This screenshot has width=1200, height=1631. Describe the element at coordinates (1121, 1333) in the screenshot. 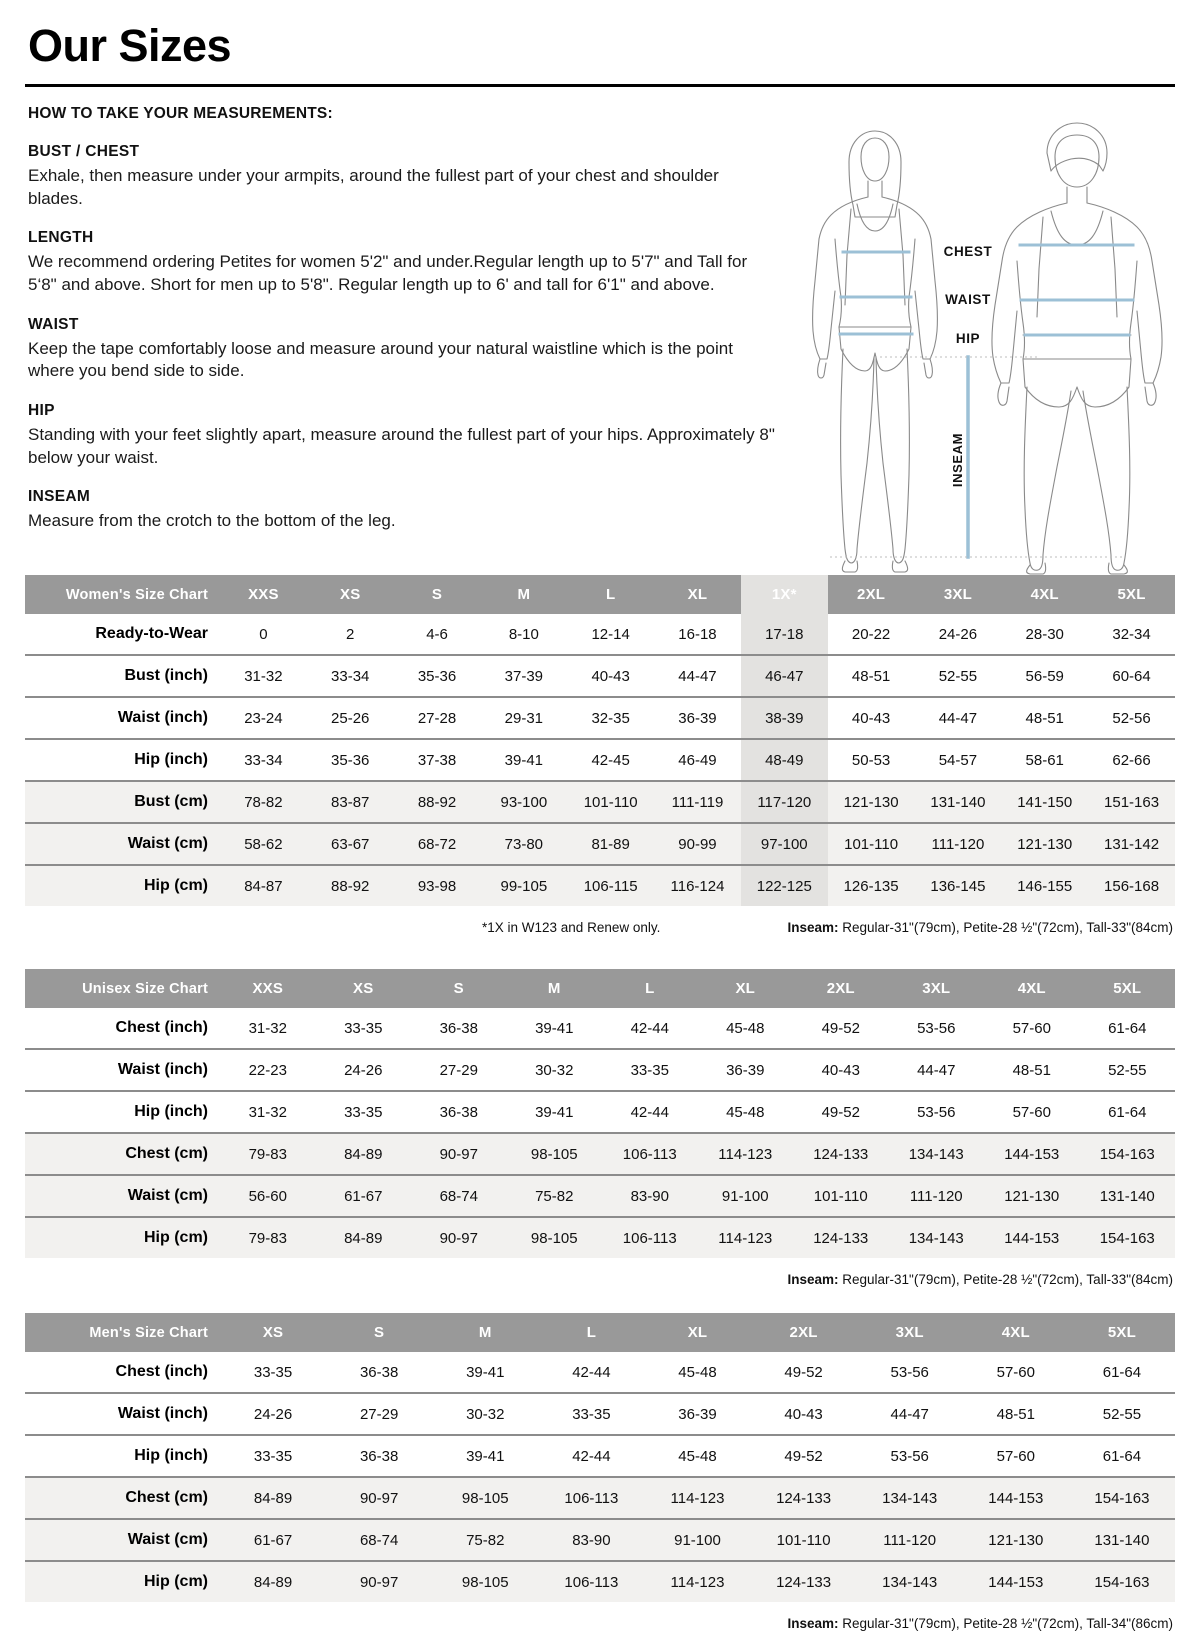

I see `mens-size-header-5xl: 5XL` at that location.